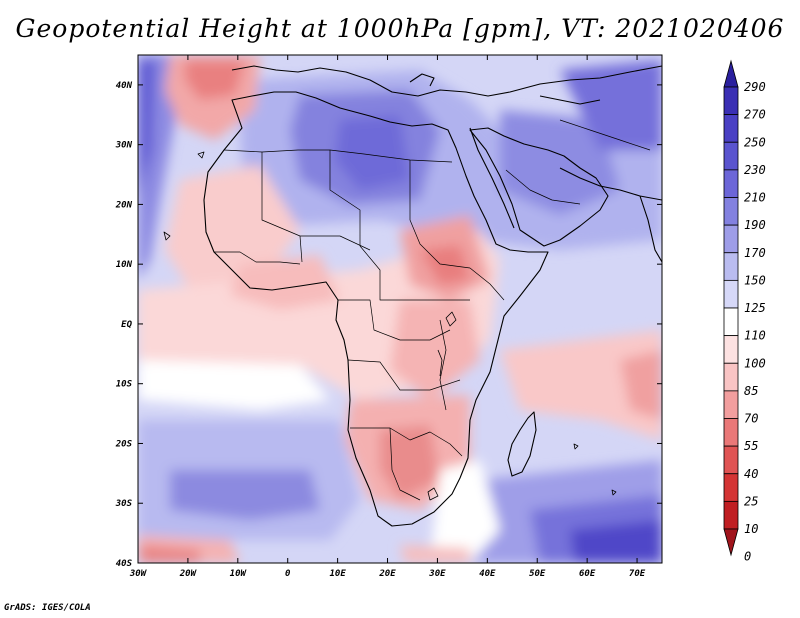 This screenshot has height=618, width=800. Describe the element at coordinates (126, 325) in the screenshot. I see `lat-tick-label: EQ` at that location.